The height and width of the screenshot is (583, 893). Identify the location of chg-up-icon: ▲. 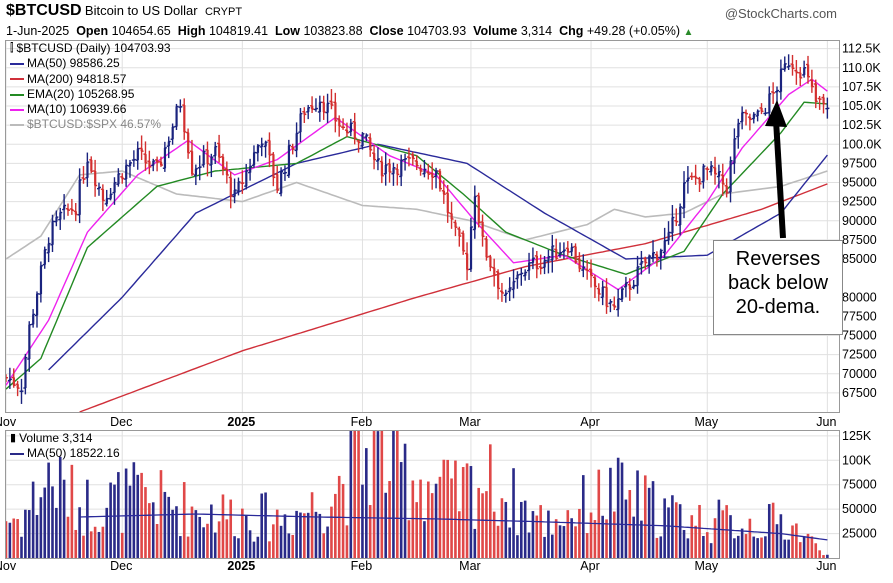
(688, 32).